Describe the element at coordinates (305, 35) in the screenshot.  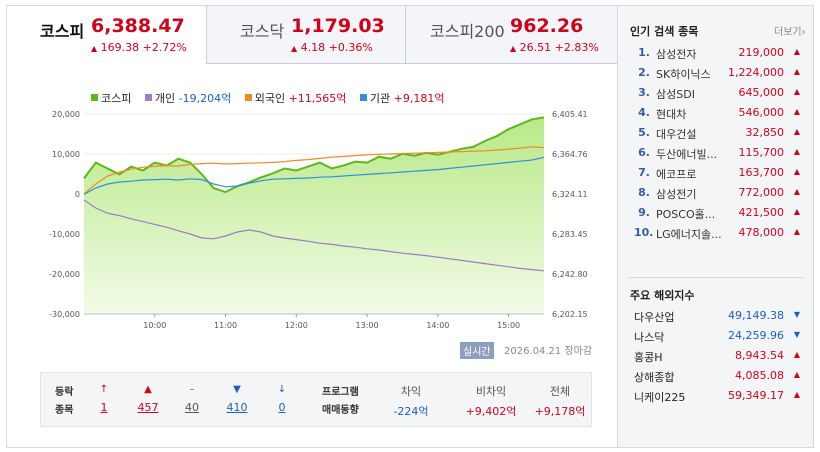
I see `tab-kosdaq: 코스닥 1,179.03 ▲ 4.18 +0.36%` at that location.